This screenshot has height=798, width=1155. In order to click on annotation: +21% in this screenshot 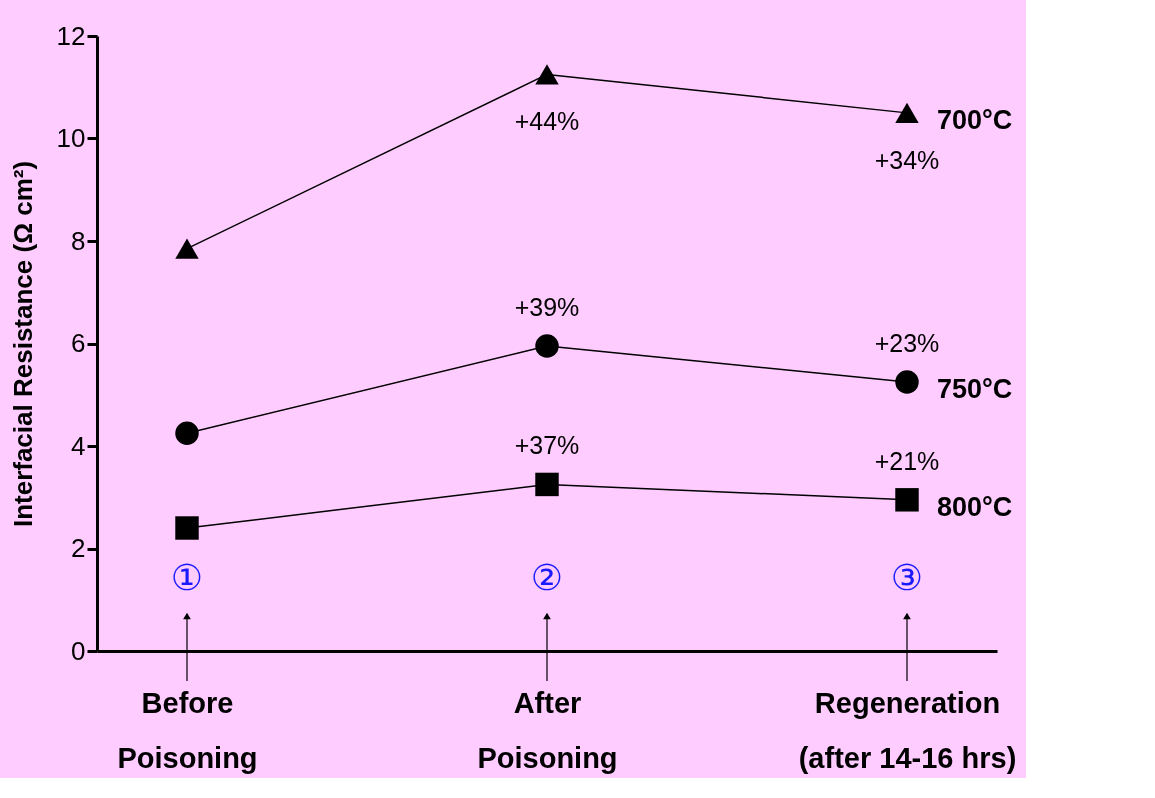, I will do `click(907, 460)`.